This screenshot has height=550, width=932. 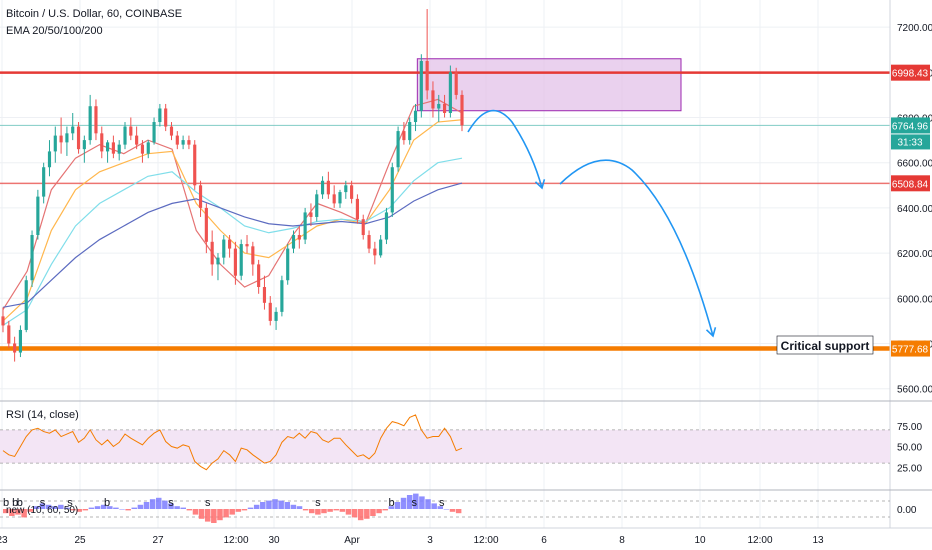 What do you see at coordinates (914, 209) in the screenshot?
I see `price-tick-label: 6400.00` at bounding box center [914, 209].